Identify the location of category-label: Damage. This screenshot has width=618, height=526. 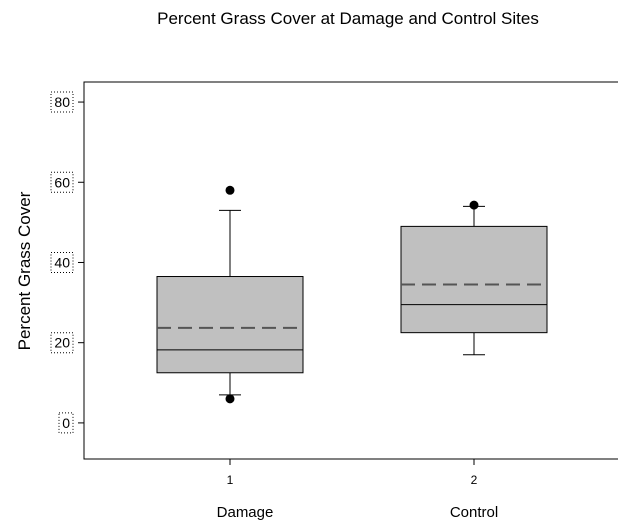
(245, 512).